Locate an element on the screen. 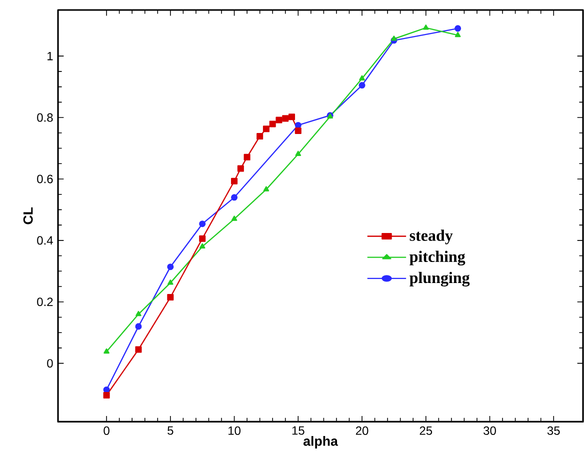 Image resolution: width=584 pixels, height=454 pixels. x-tick-label: 35 is located at coordinates (553, 430).